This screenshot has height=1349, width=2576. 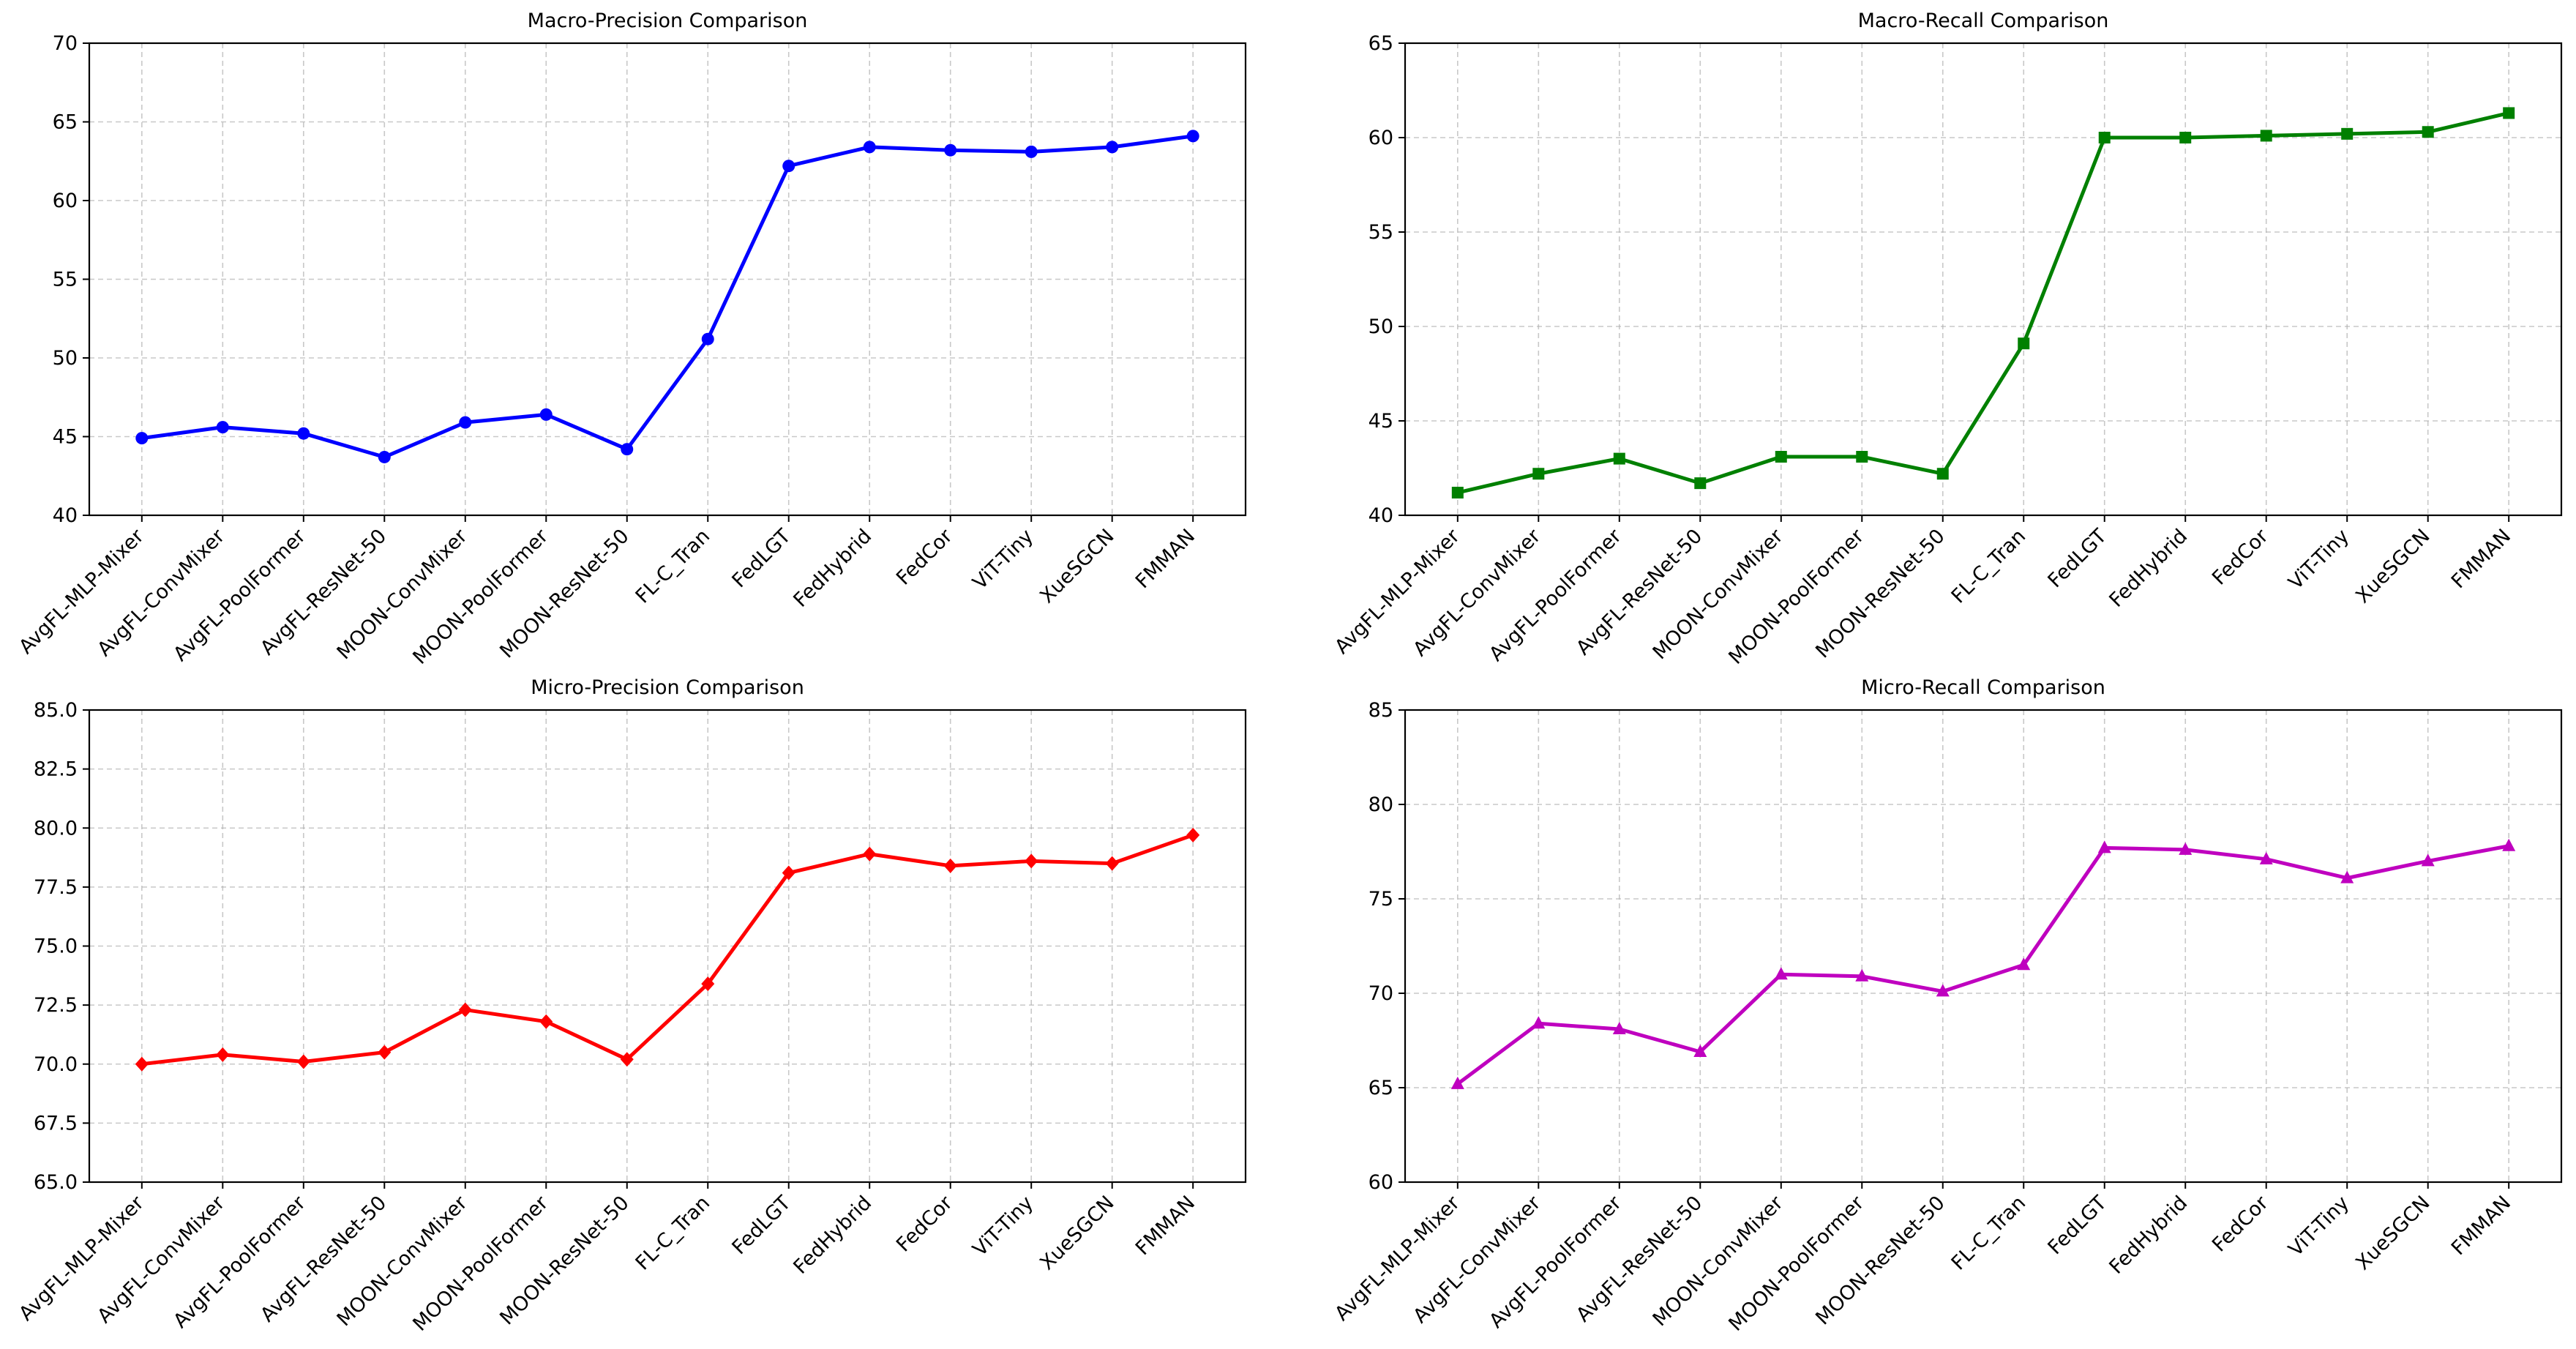 I want to click on y-tick-label: 77.5, so click(x=56, y=887).